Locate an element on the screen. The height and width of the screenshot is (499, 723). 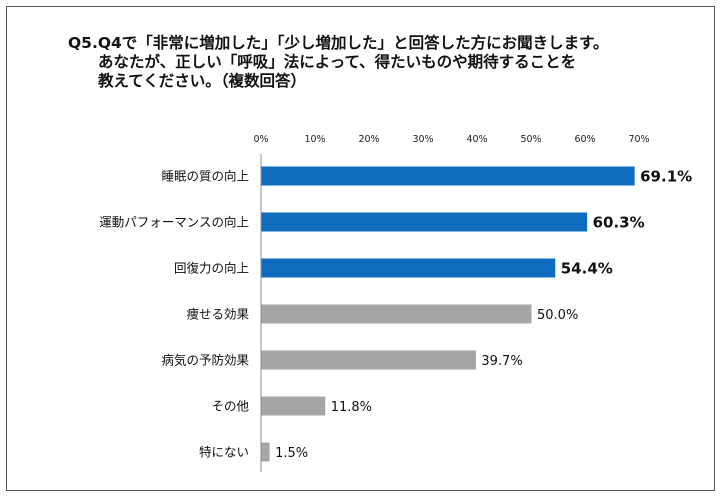
category-label: 病気の予防効果 is located at coordinates (205, 360).